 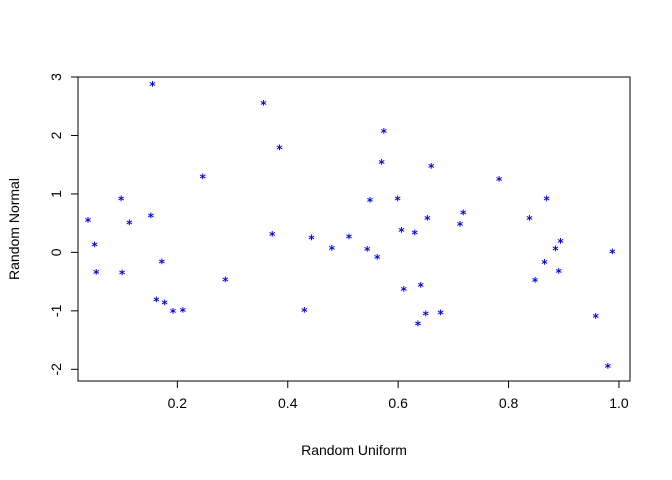 I want to click on y-tick-label: 0, so click(x=56, y=252).